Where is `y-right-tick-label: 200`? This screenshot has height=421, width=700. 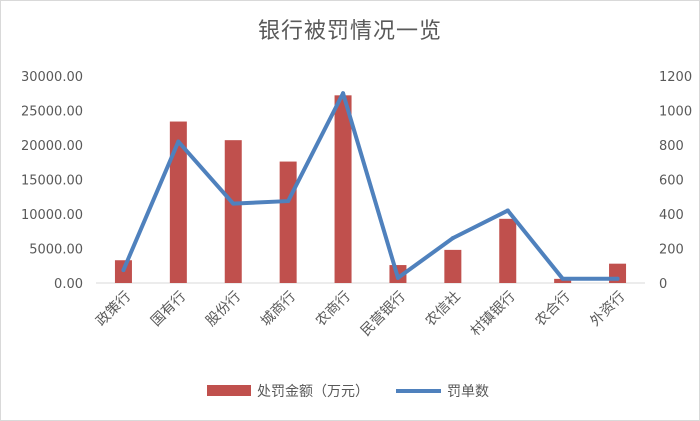 y-right-tick-label: 200 is located at coordinates (671, 250).